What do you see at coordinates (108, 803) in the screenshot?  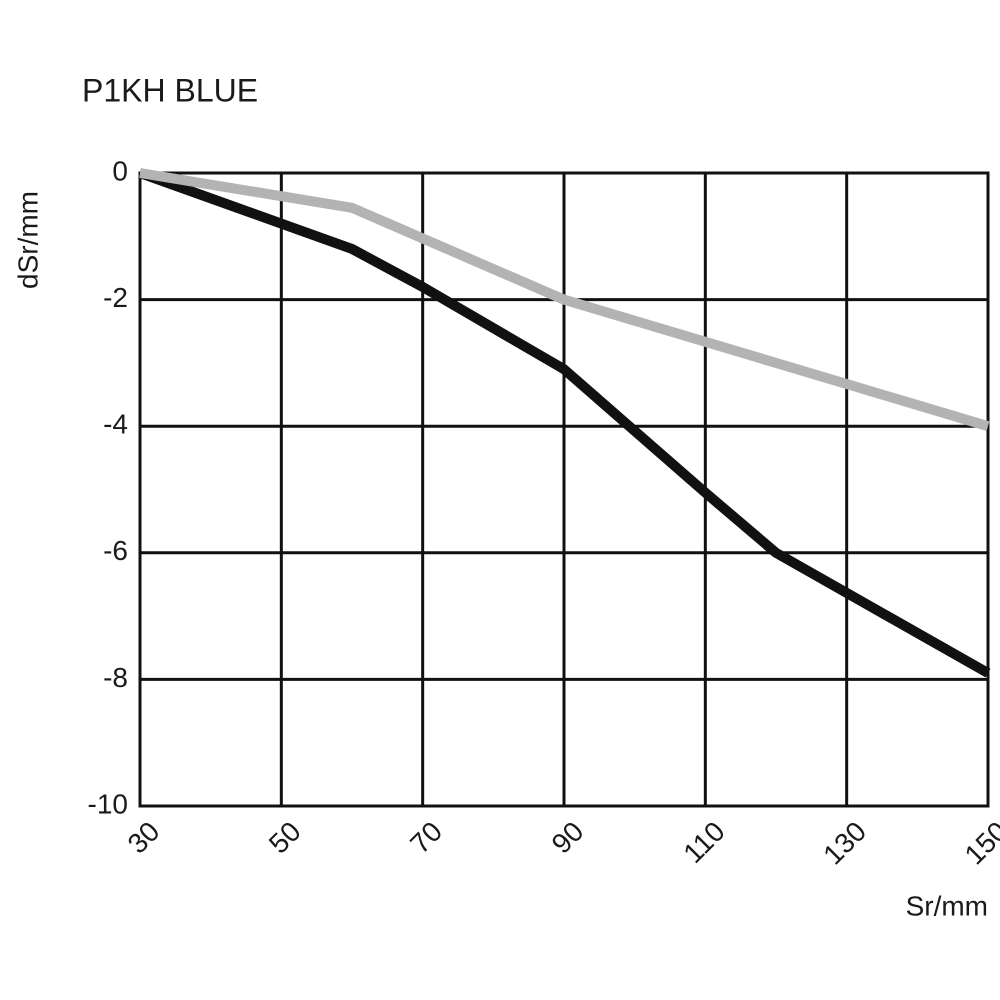 I see `y-tick-label: -10` at bounding box center [108, 803].